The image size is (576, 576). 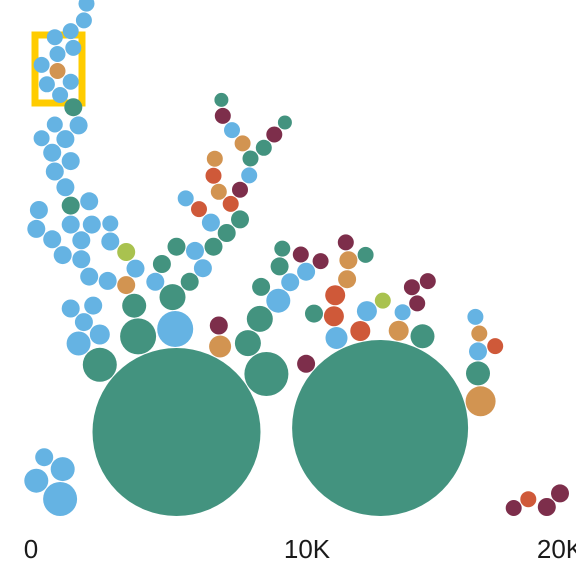 I want to click on x-tick-label-20k: 20K, so click(x=556, y=549).